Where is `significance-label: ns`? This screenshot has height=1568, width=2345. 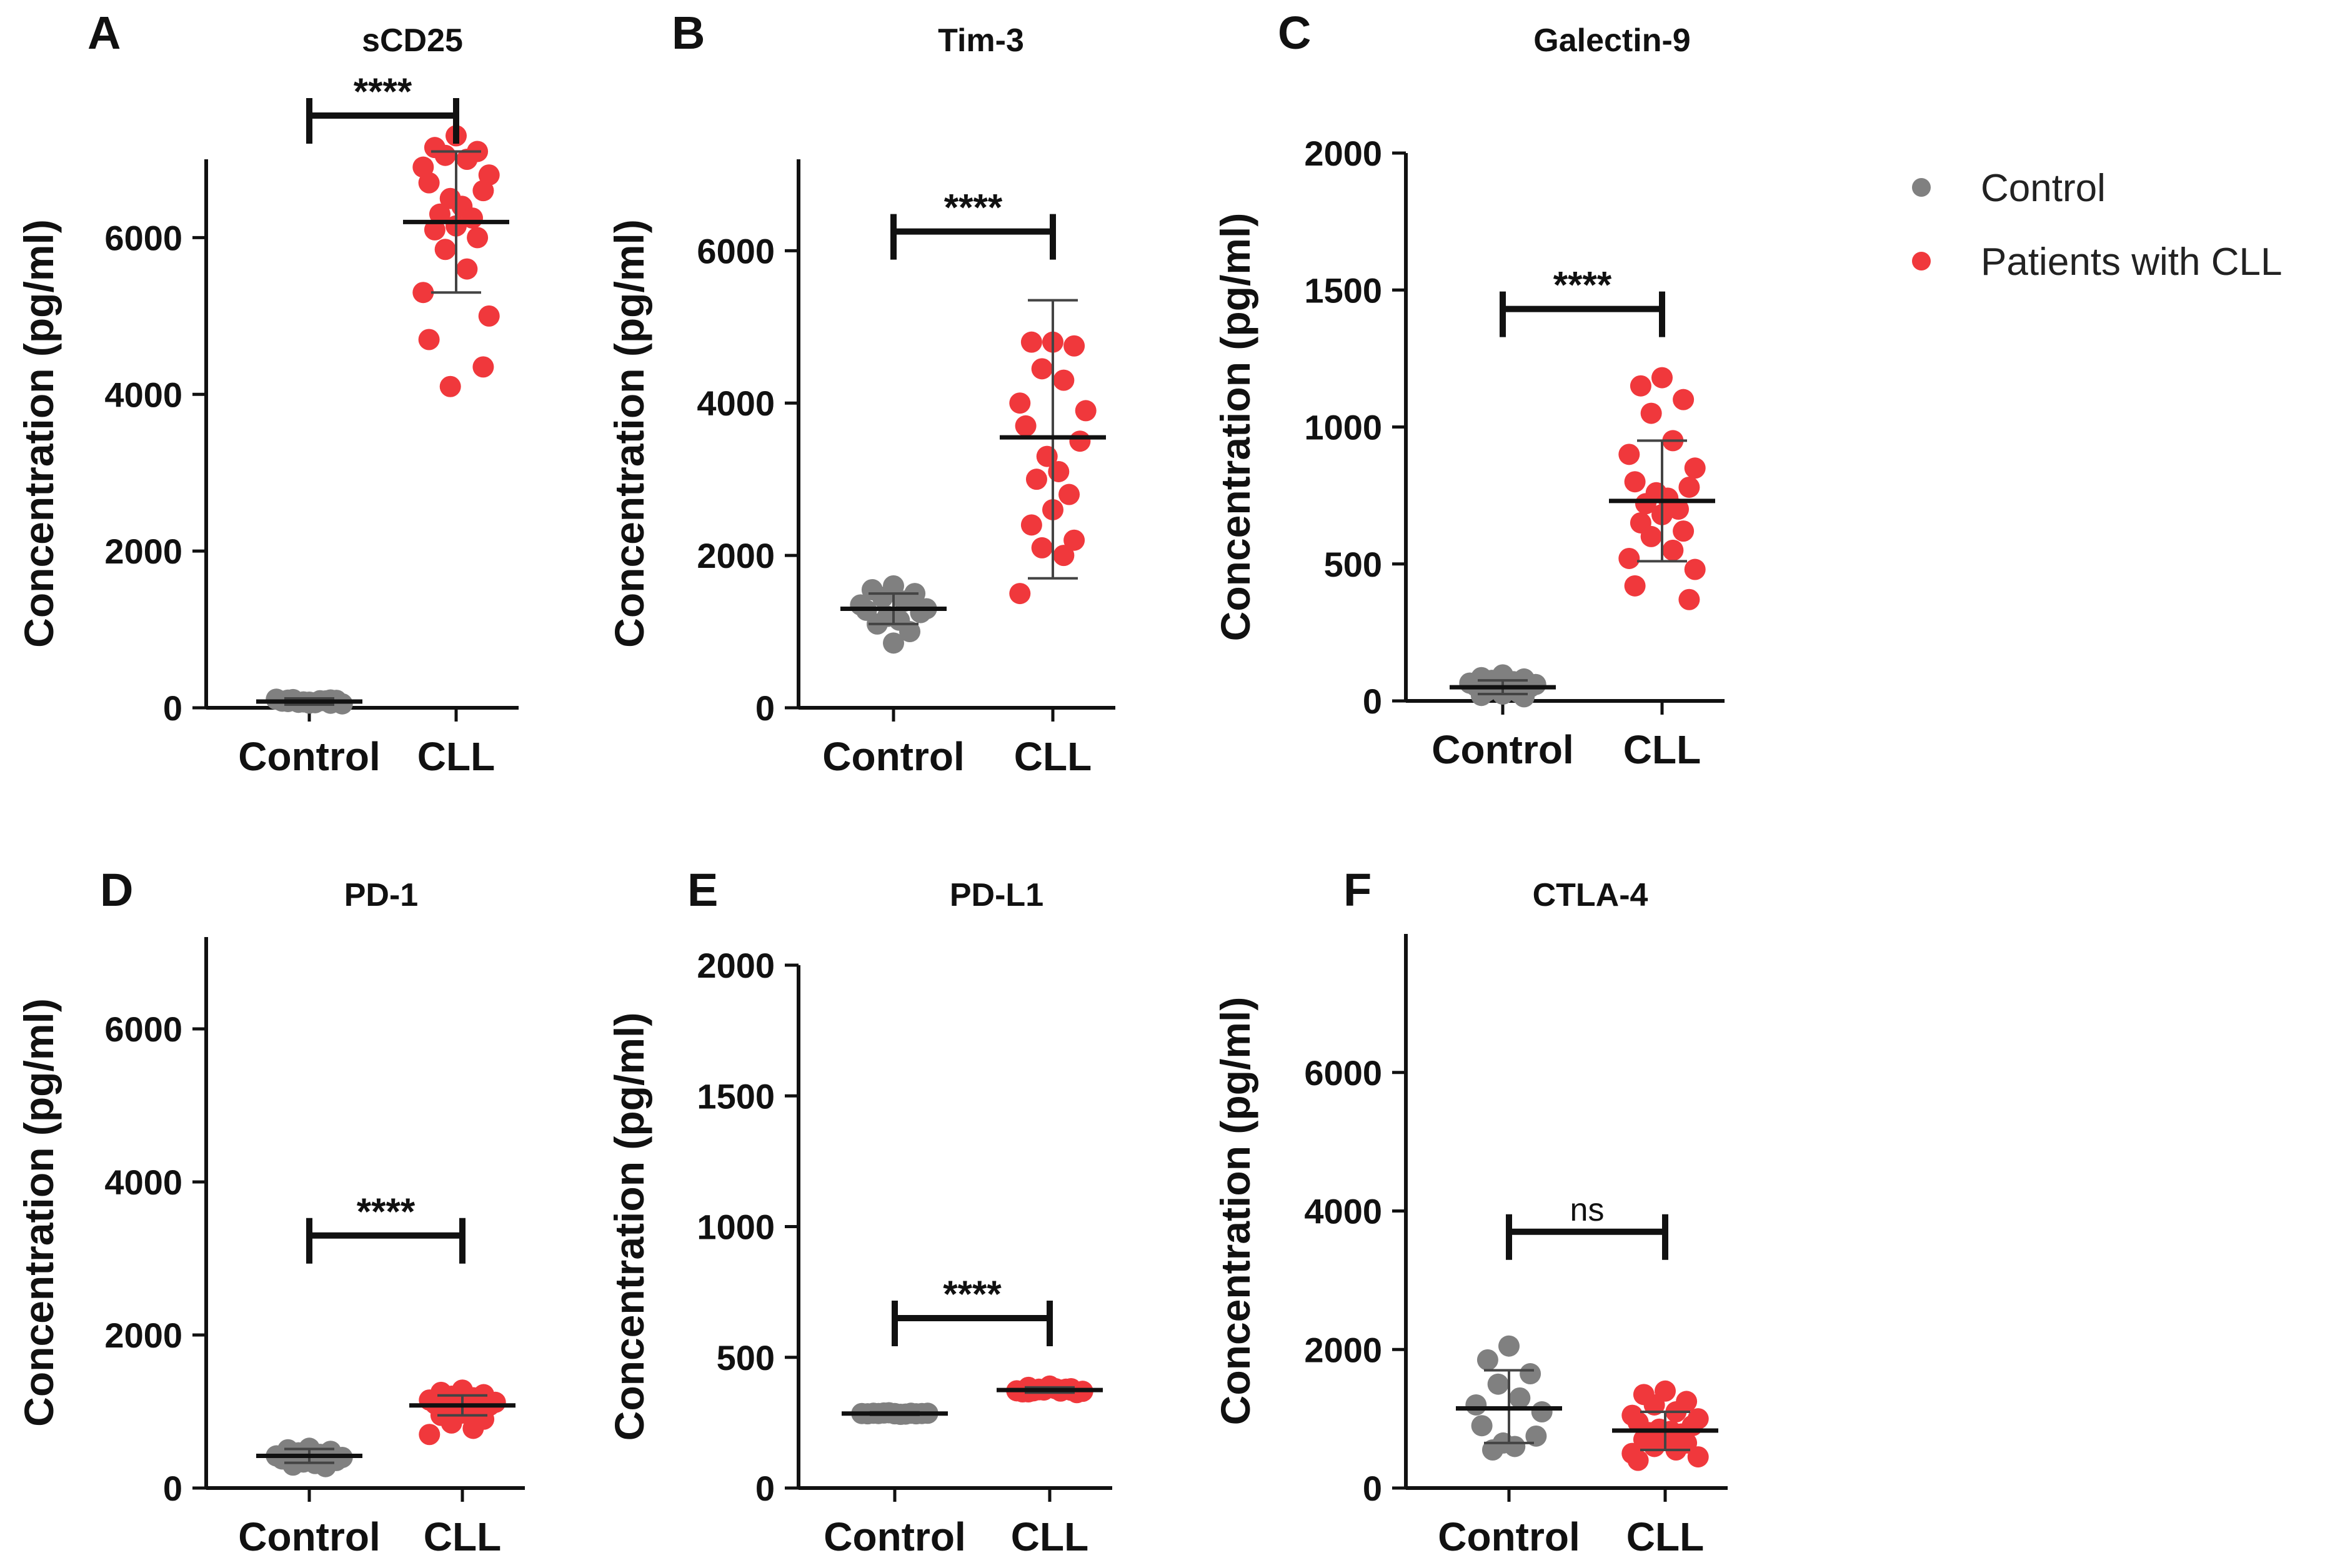 significance-label: ns is located at coordinates (1588, 1210).